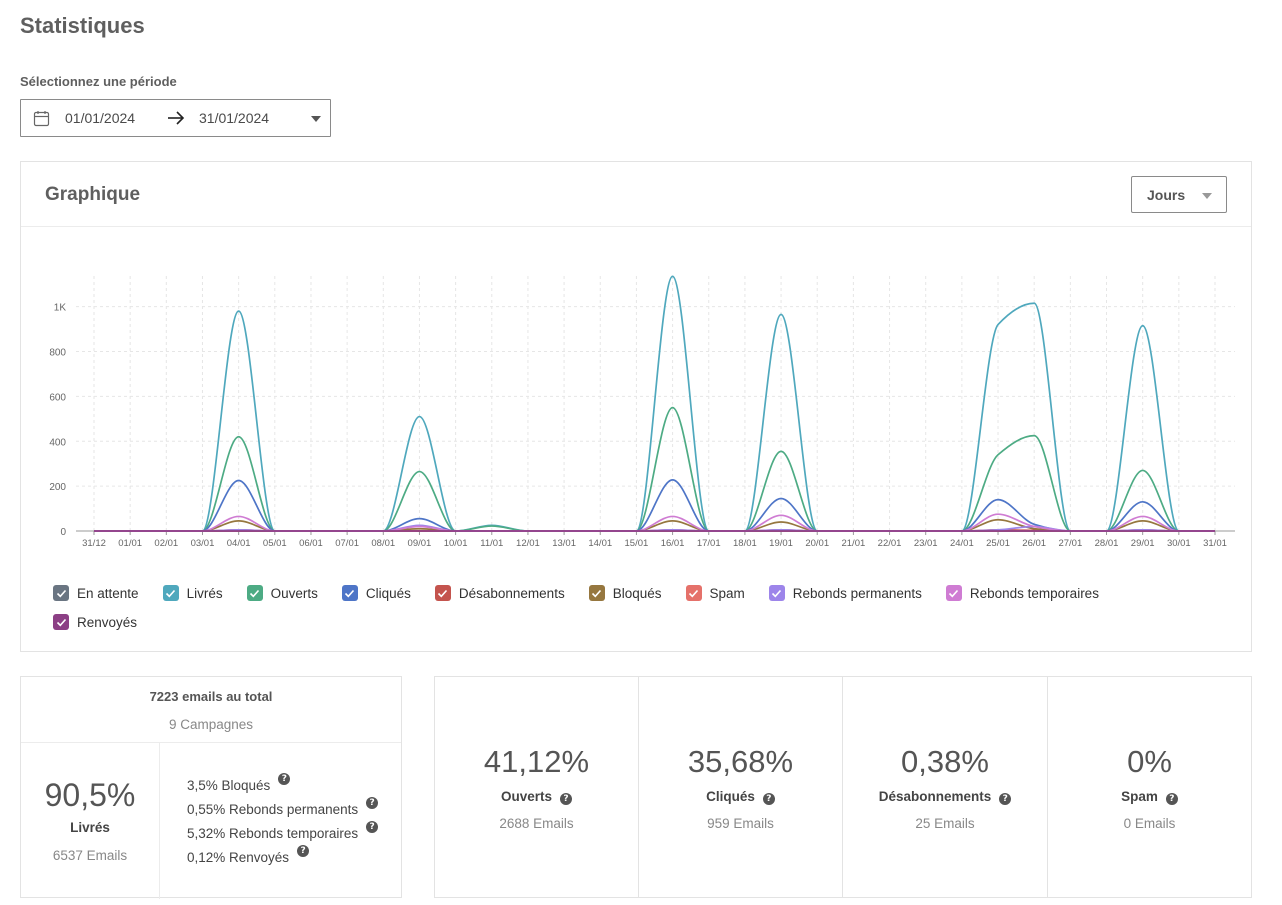 The width and height of the screenshot is (1282, 905). What do you see at coordinates (1022, 593) in the screenshot?
I see `legend-item: Rebonds temporaires` at bounding box center [1022, 593].